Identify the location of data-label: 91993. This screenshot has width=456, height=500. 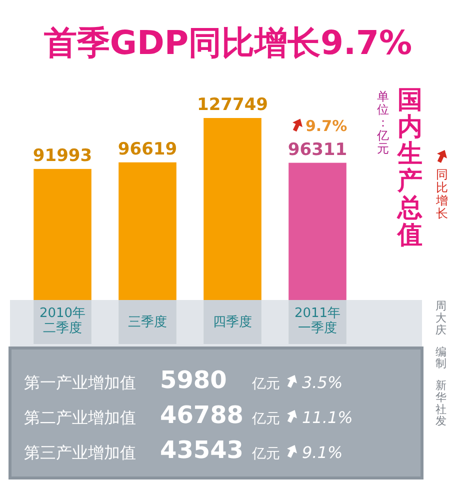
(62, 156).